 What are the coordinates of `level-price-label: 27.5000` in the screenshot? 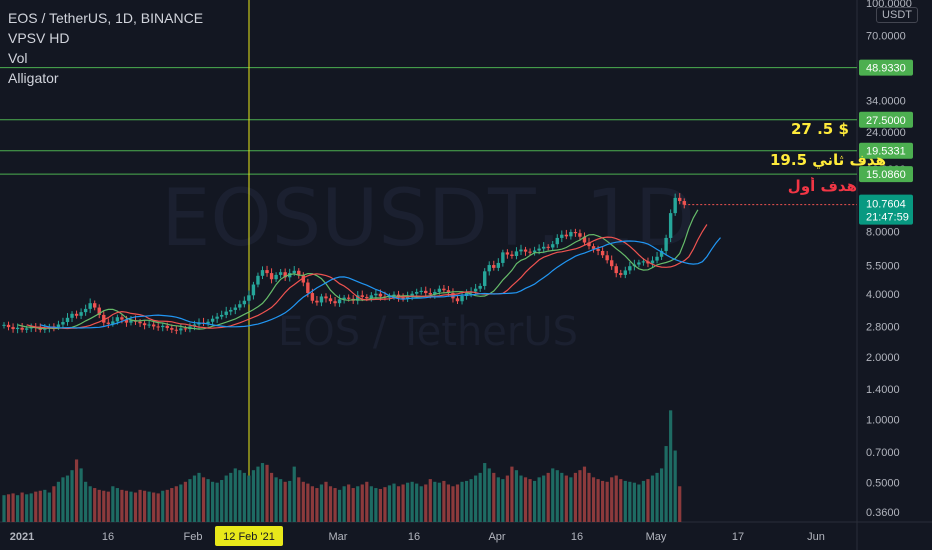 It's located at (886, 121).